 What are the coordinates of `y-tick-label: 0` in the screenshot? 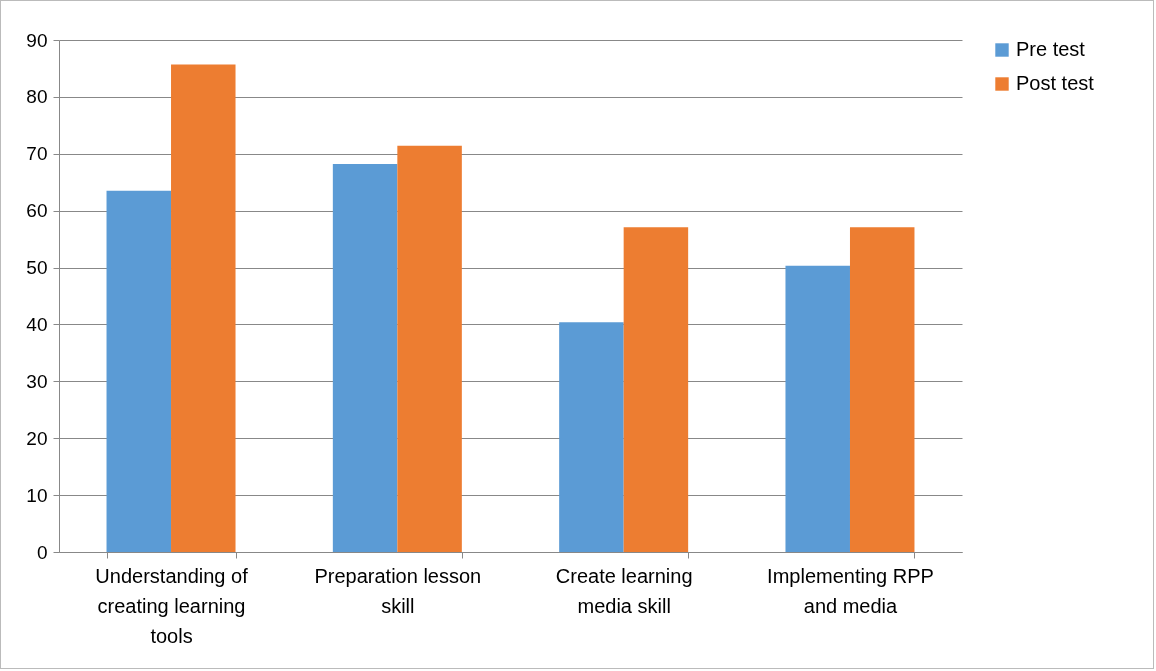 It's located at (42, 552).